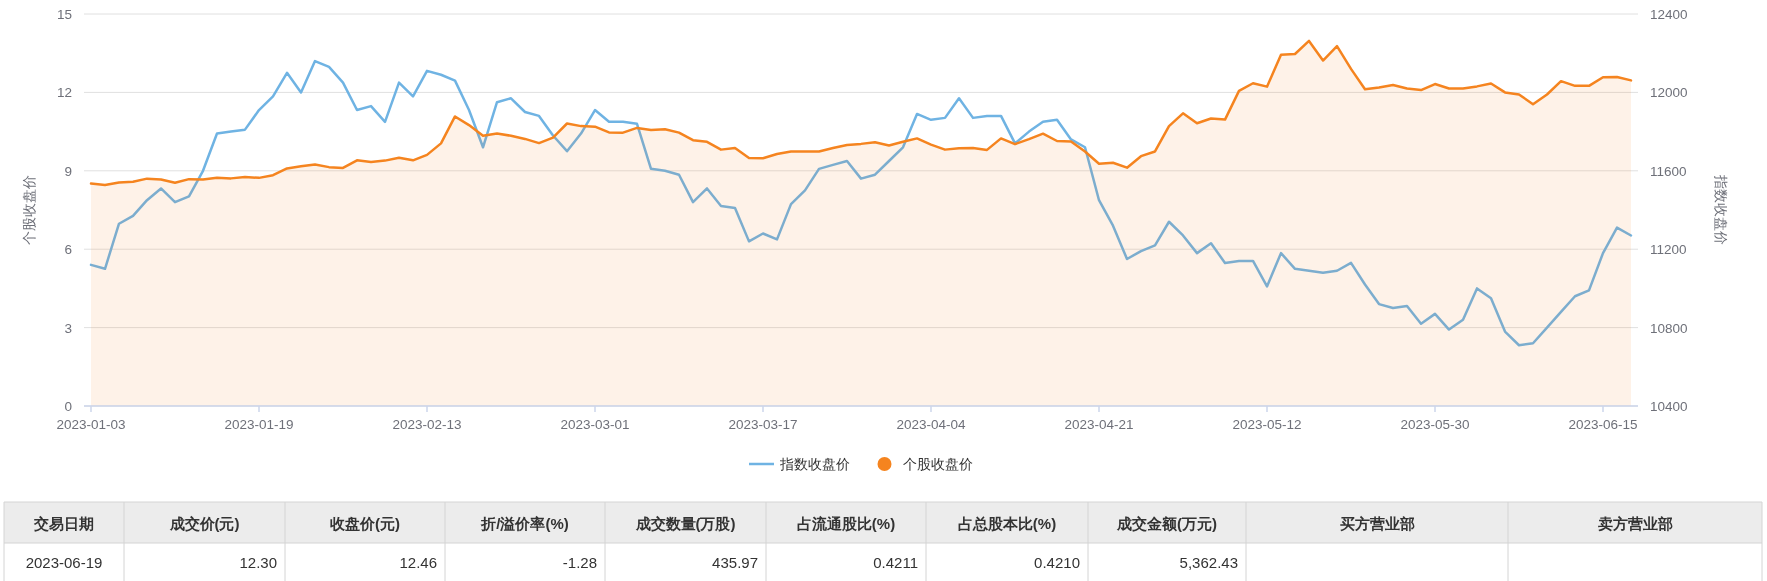 The width and height of the screenshot is (1767, 581). I want to click on text: 占流通股比(%), so click(846, 523).